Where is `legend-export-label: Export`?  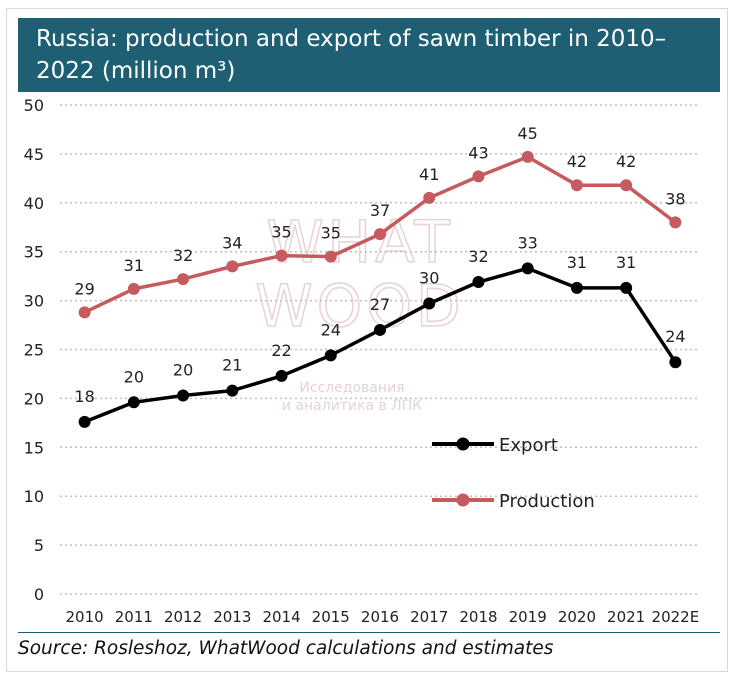 legend-export-label: Export is located at coordinates (528, 445).